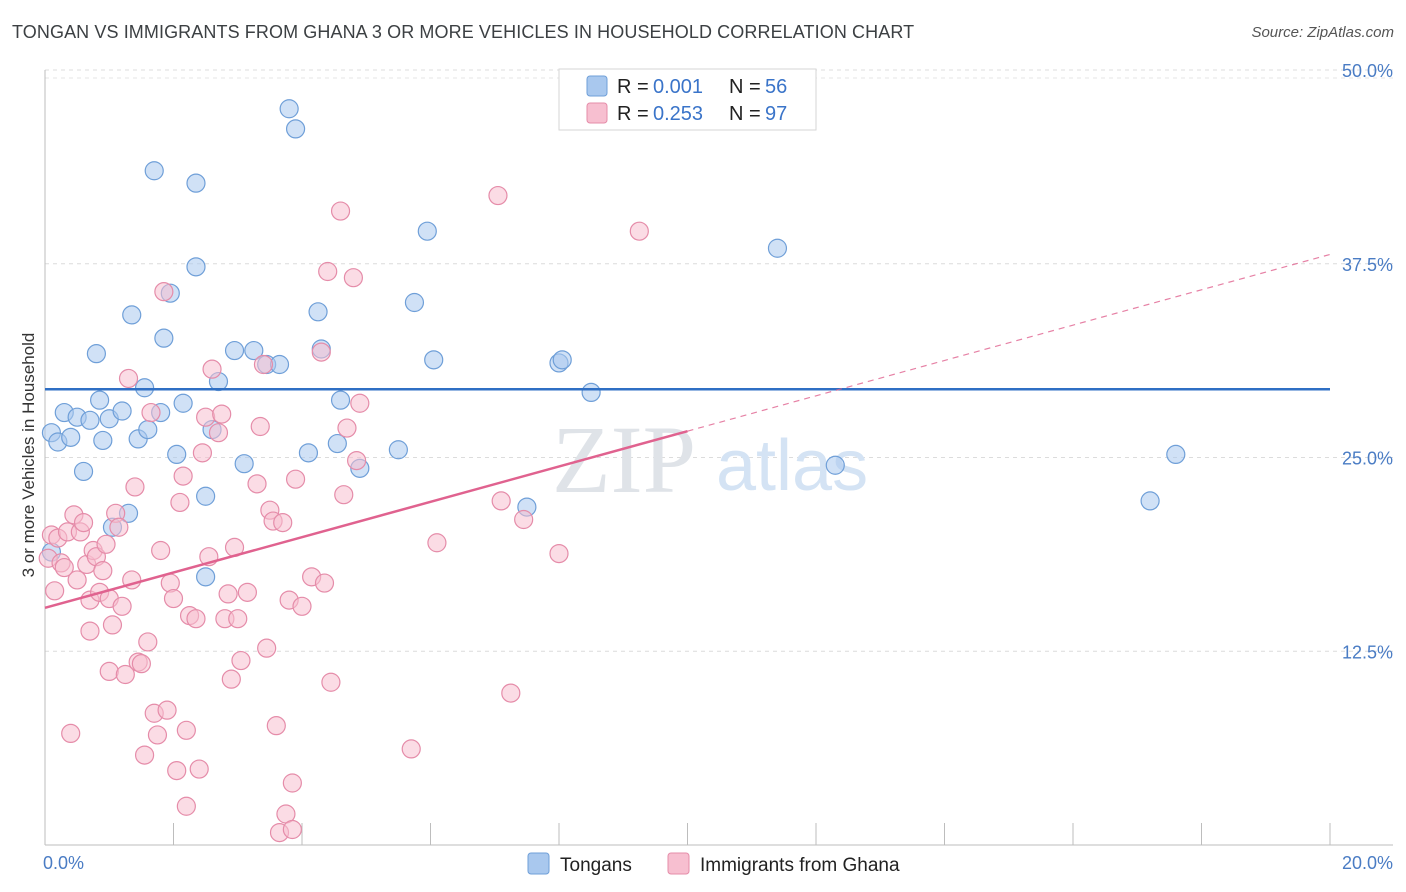  What do you see at coordinates (596, 865) in the screenshot?
I see `series-label-tongans: Tongans` at bounding box center [596, 865].